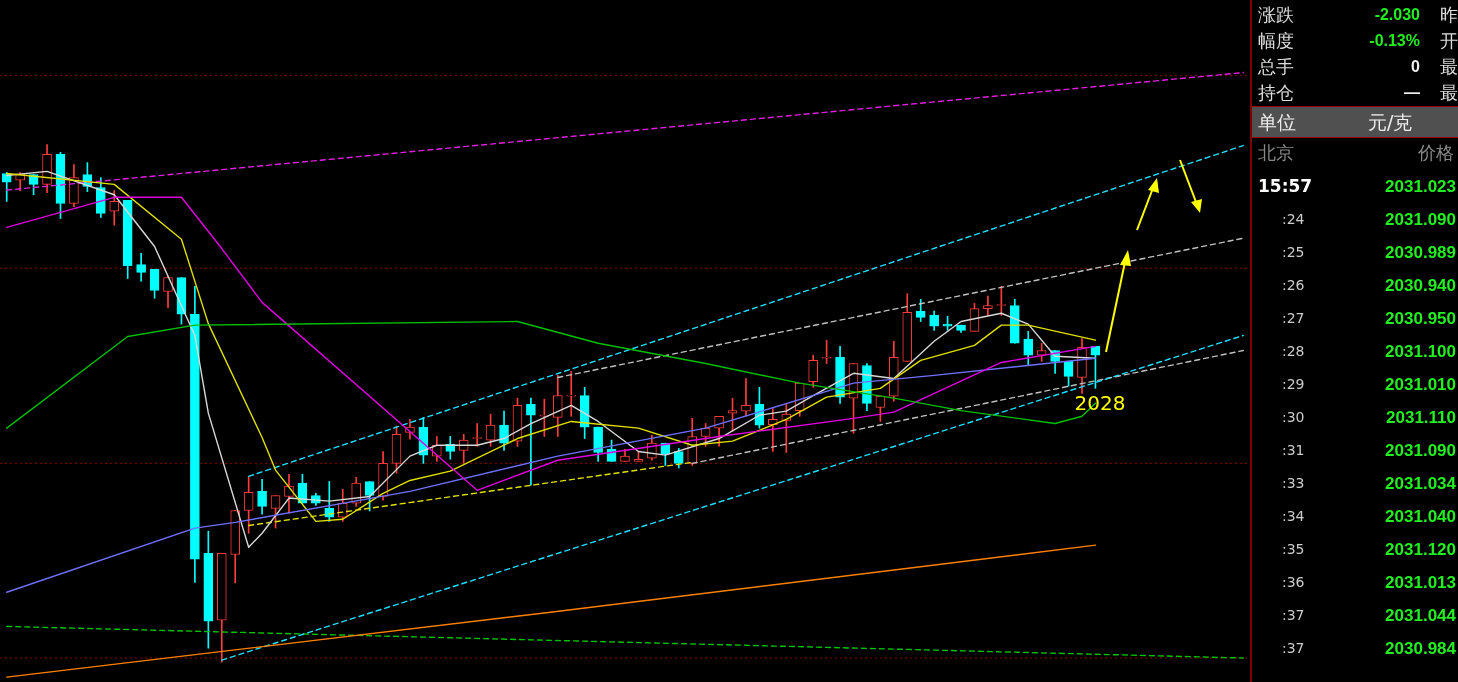  I want to click on text: 单位, so click(1277, 122).